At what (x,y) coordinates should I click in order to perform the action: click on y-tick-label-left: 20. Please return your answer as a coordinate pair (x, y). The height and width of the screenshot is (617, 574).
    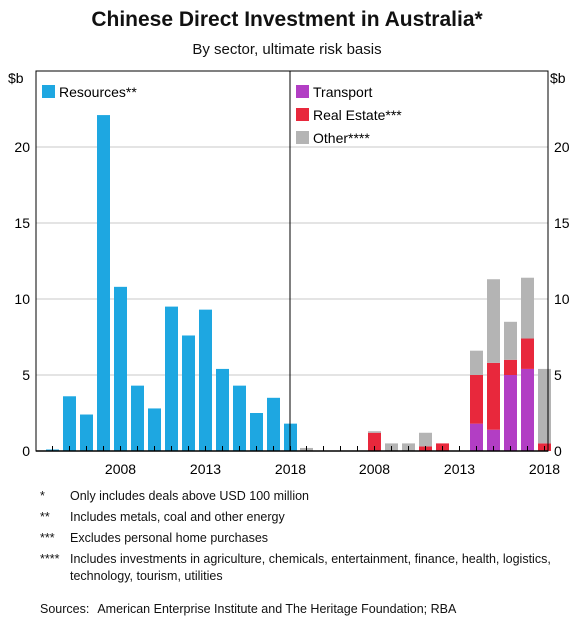
    Looking at the image, I should click on (22, 147).